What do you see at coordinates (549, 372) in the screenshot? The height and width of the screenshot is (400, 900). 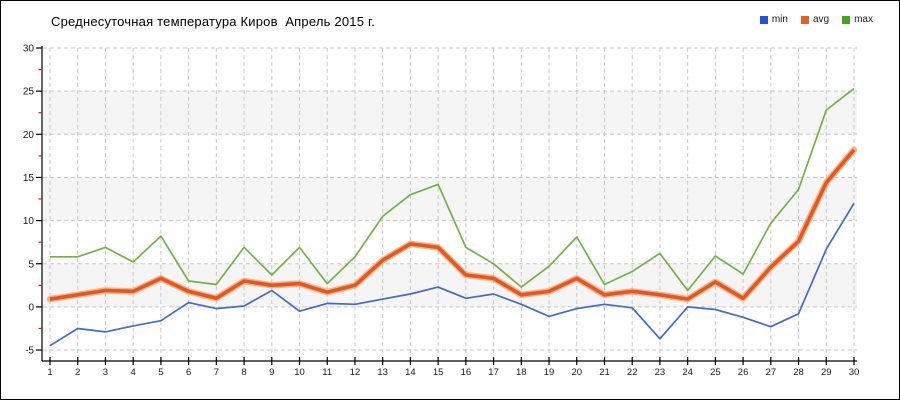 I see `svg-text: 19` at bounding box center [549, 372].